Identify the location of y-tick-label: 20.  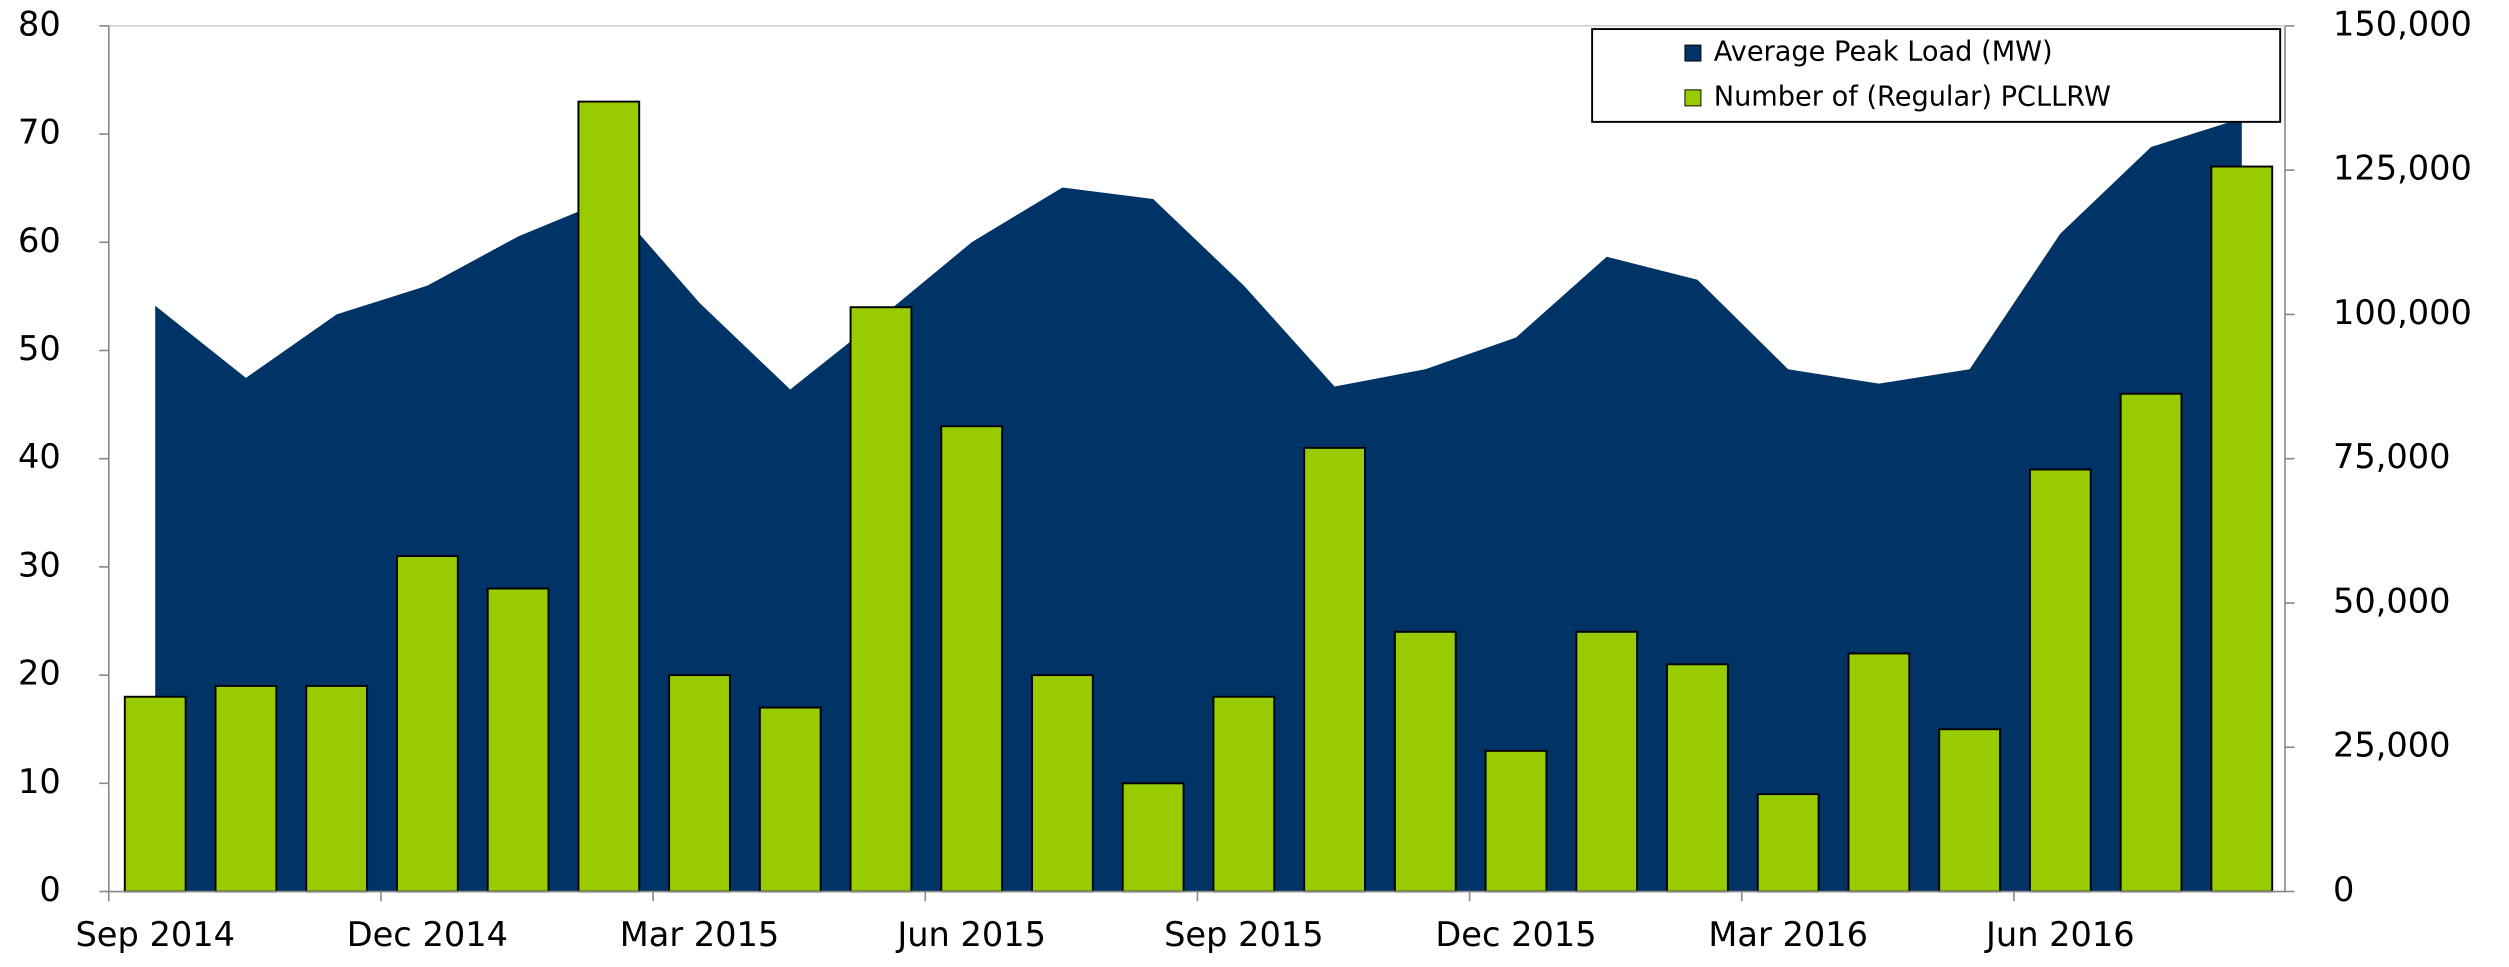
(39, 673).